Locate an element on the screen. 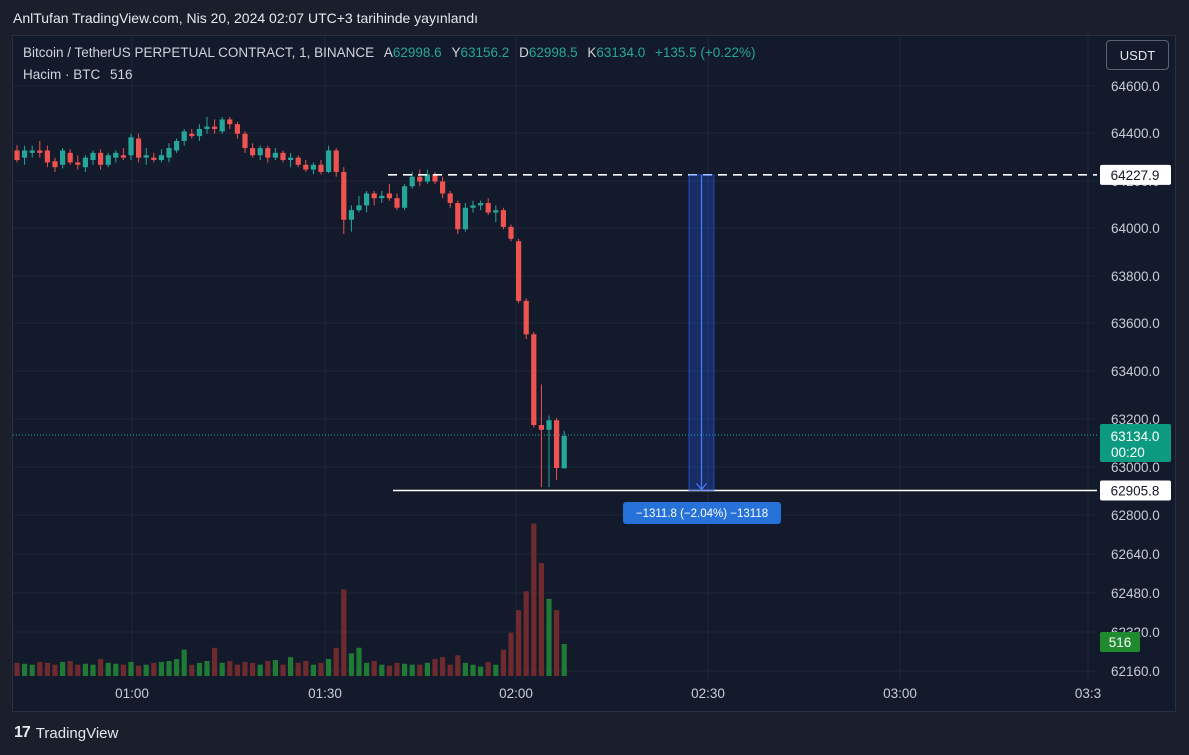 Image resolution: width=1189 pixels, height=755 pixels. volume-value: 516 is located at coordinates (121, 74).